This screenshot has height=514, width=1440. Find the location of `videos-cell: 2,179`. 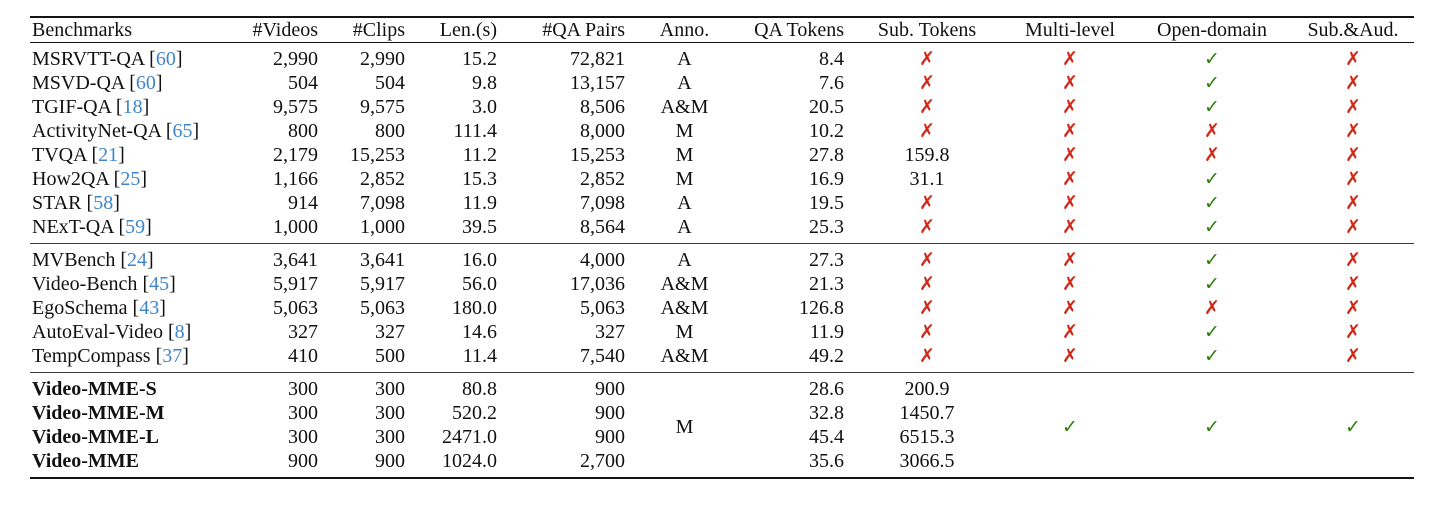

videos-cell: 2,179 is located at coordinates (295, 155).